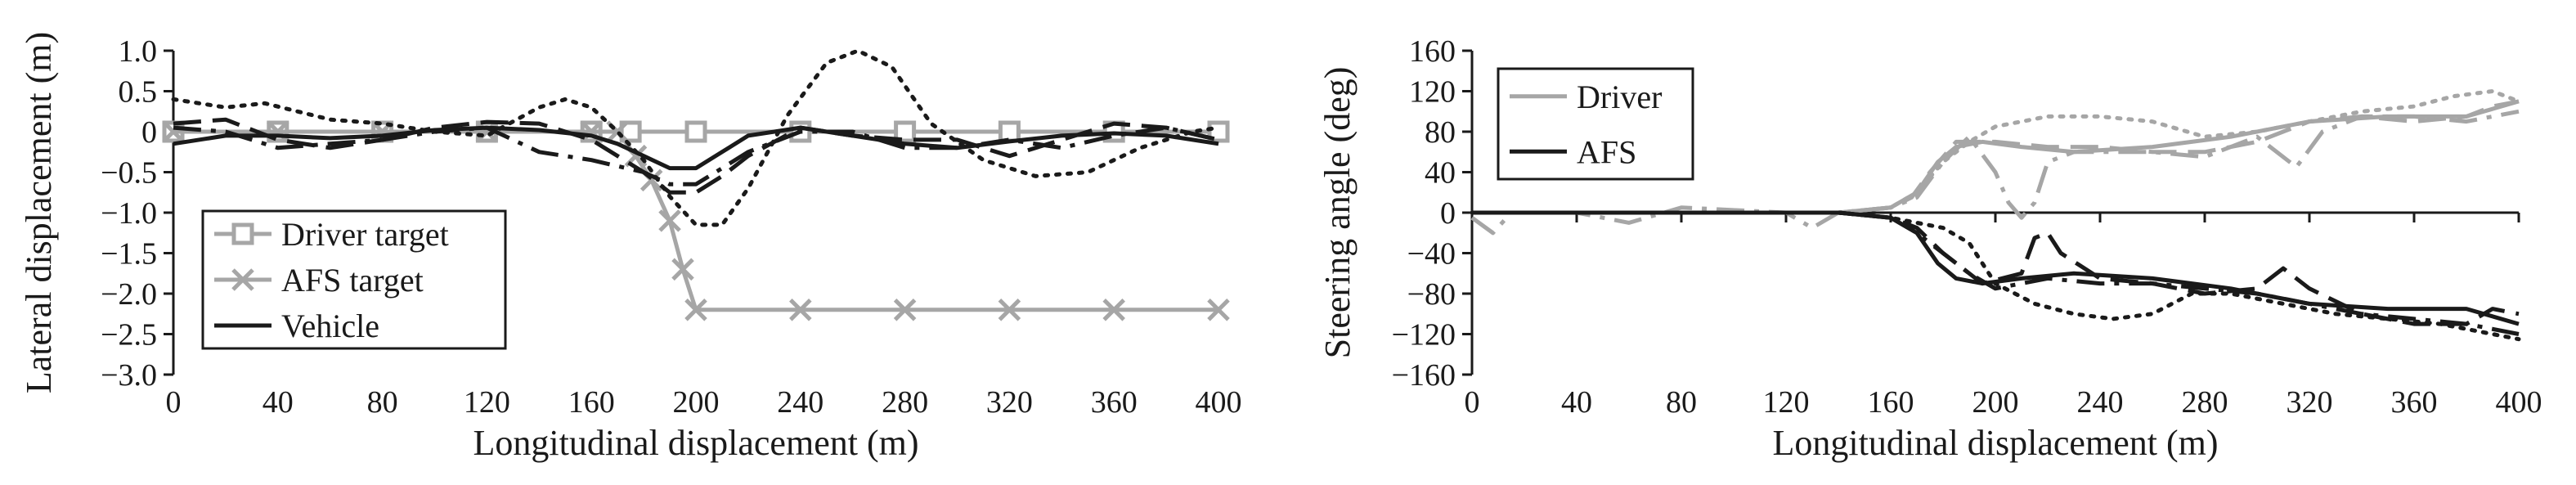  Describe the element at coordinates (129, 335) in the screenshot. I see `y-tick-label: −2.5` at that location.